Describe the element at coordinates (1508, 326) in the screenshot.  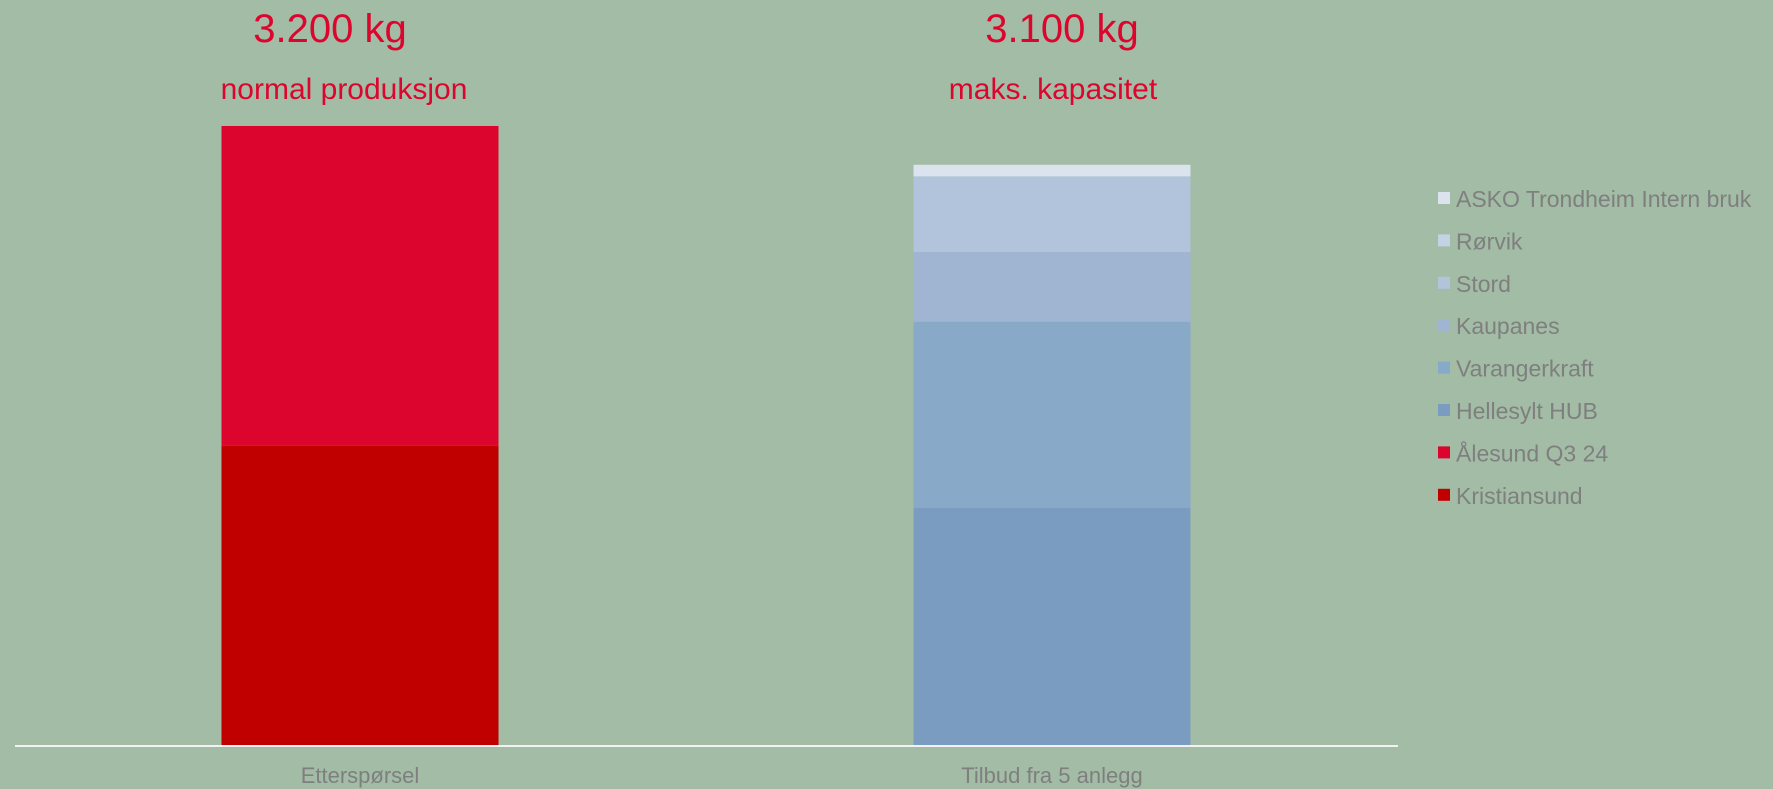
I see `legend-label: Kaupanes` at that location.